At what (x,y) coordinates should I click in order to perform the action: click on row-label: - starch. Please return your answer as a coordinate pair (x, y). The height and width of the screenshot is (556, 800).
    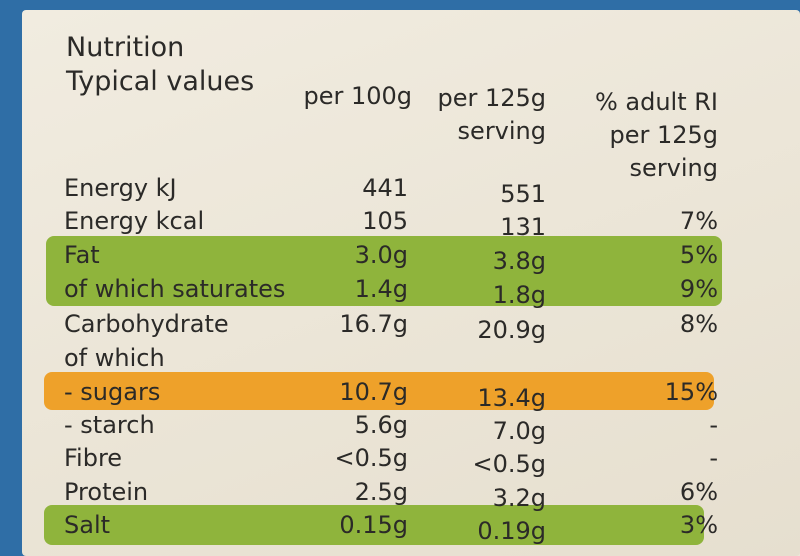
    Looking at the image, I should click on (109, 425).